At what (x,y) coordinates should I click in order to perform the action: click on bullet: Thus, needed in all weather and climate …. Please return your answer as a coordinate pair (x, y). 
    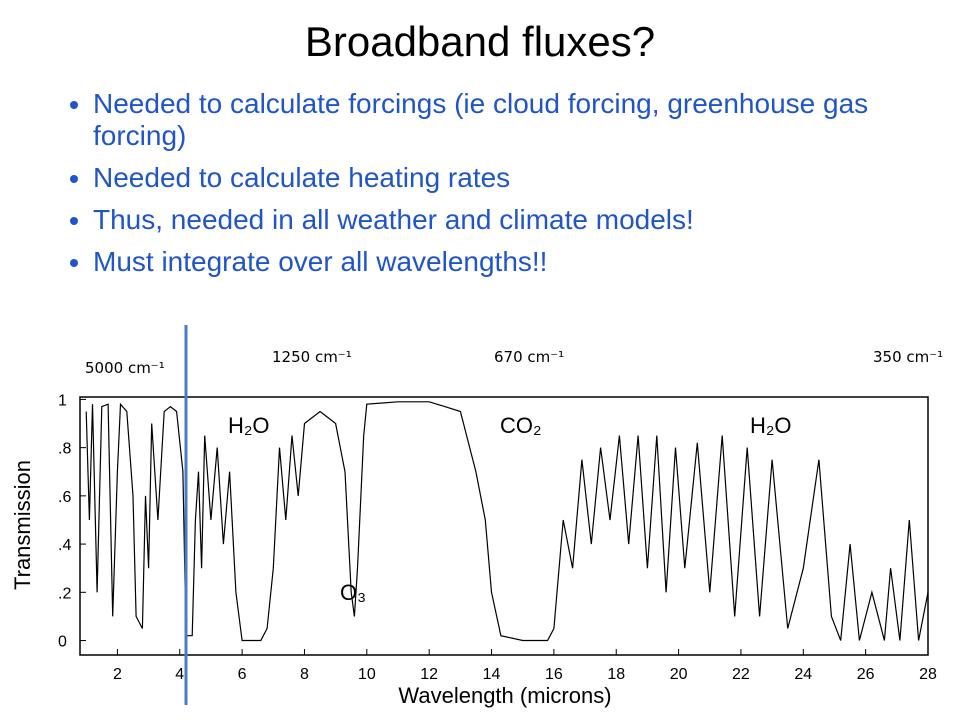
    Looking at the image, I should click on (493, 220).